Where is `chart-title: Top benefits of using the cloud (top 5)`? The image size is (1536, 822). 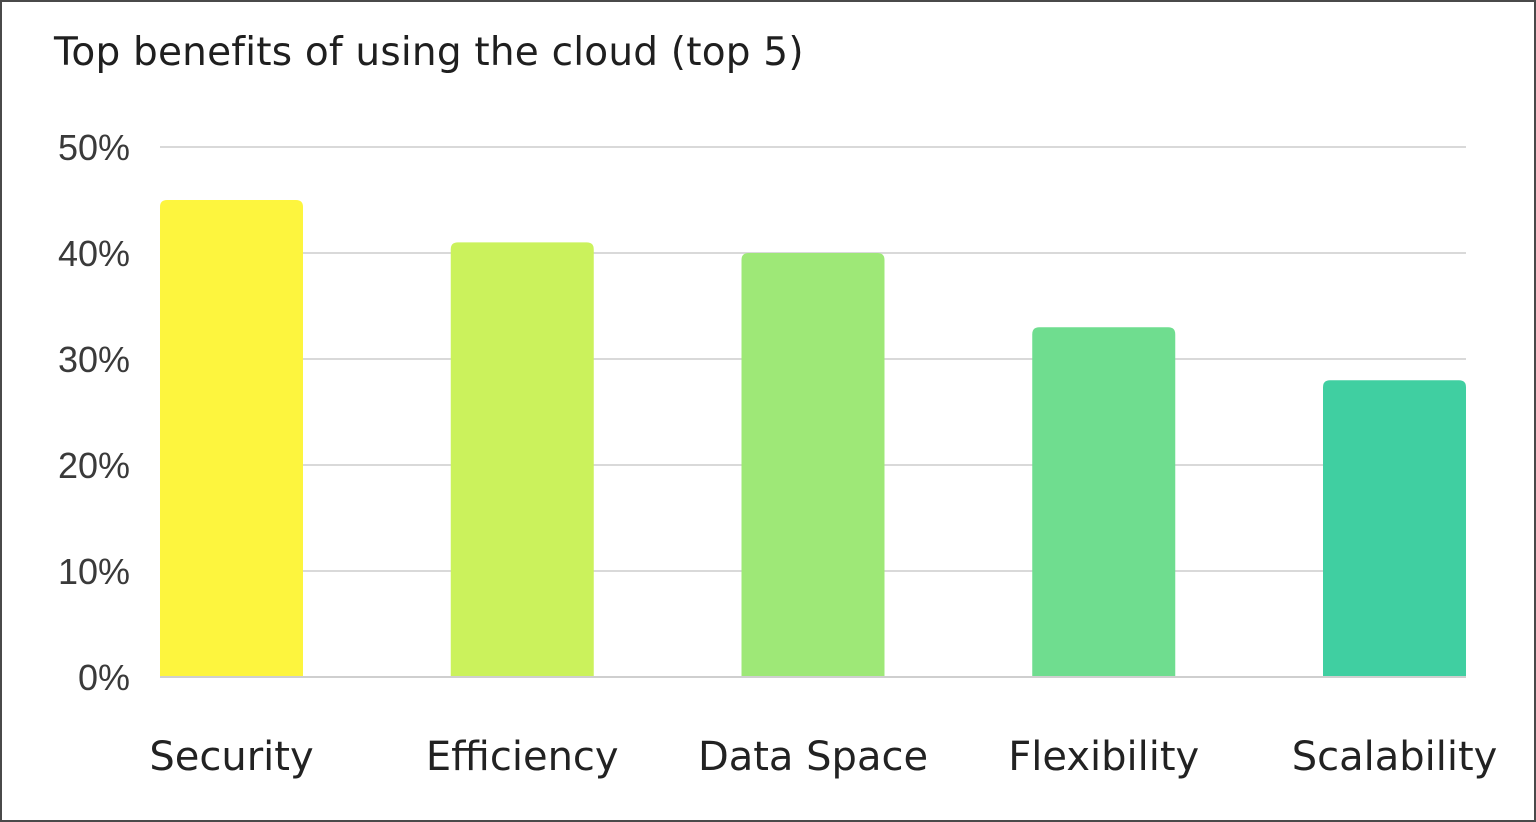 chart-title: Top benefits of using the cloud (top 5) is located at coordinates (429, 52).